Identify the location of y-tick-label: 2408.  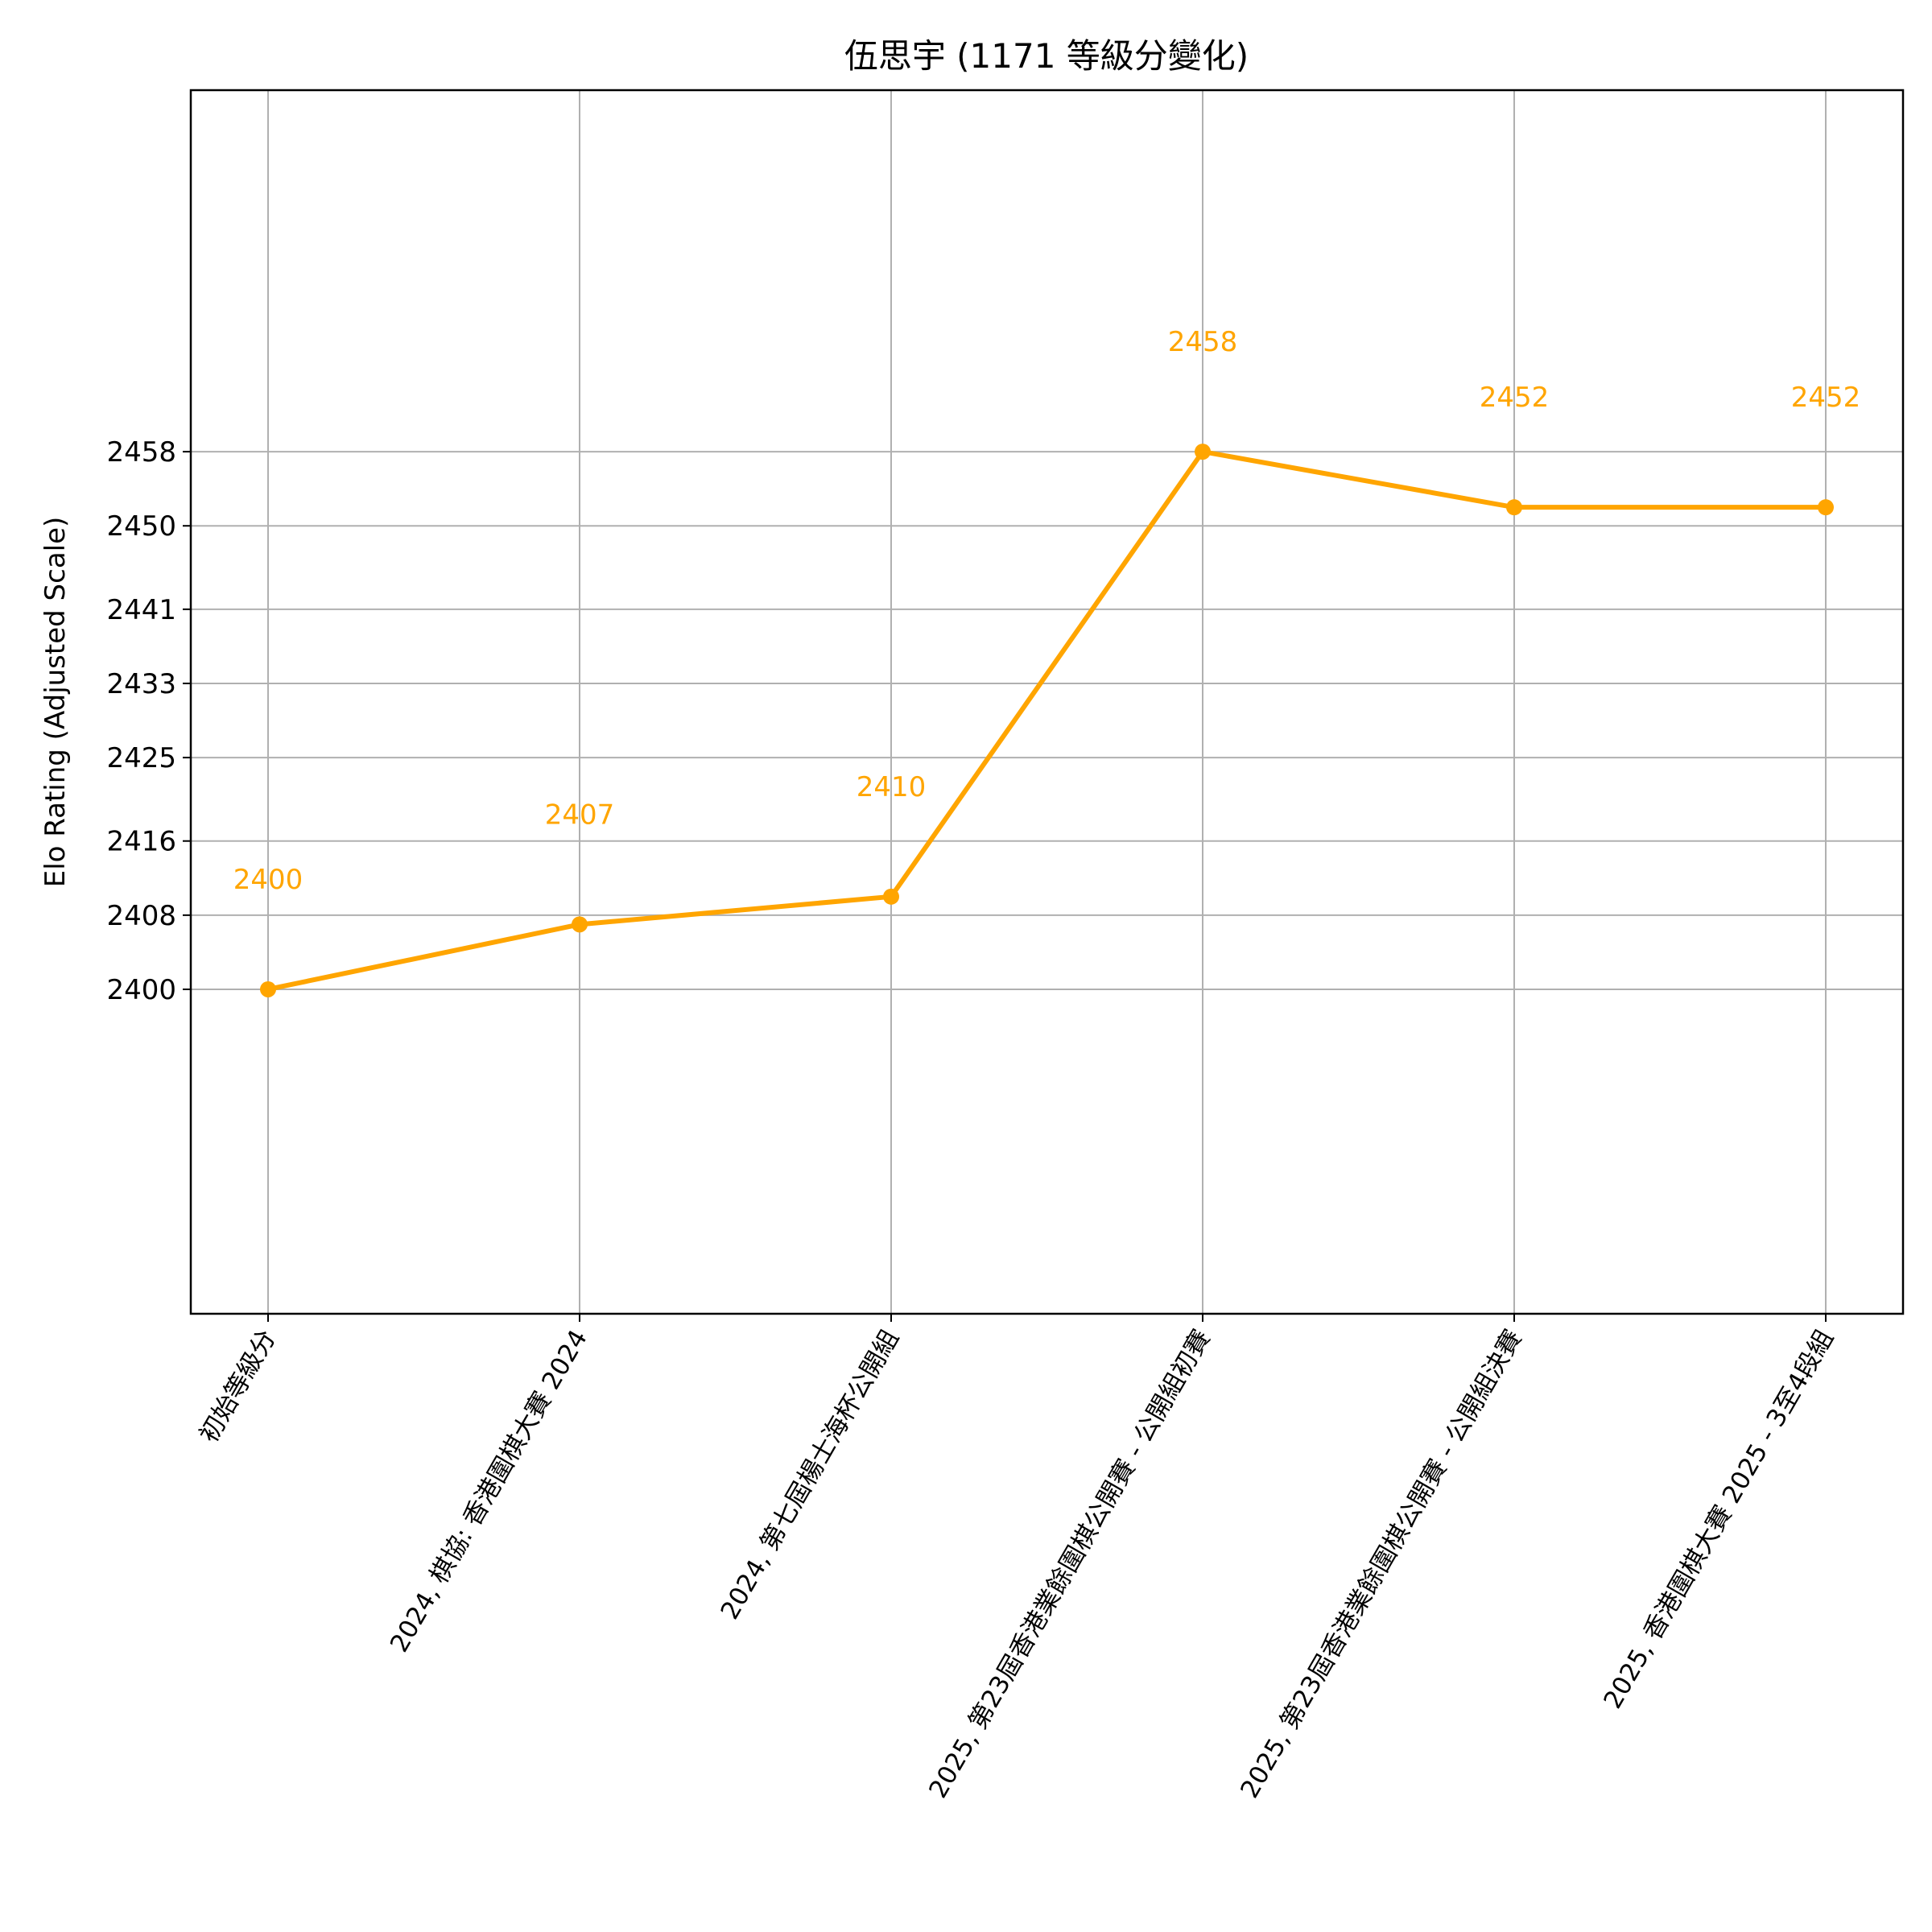
(141, 916).